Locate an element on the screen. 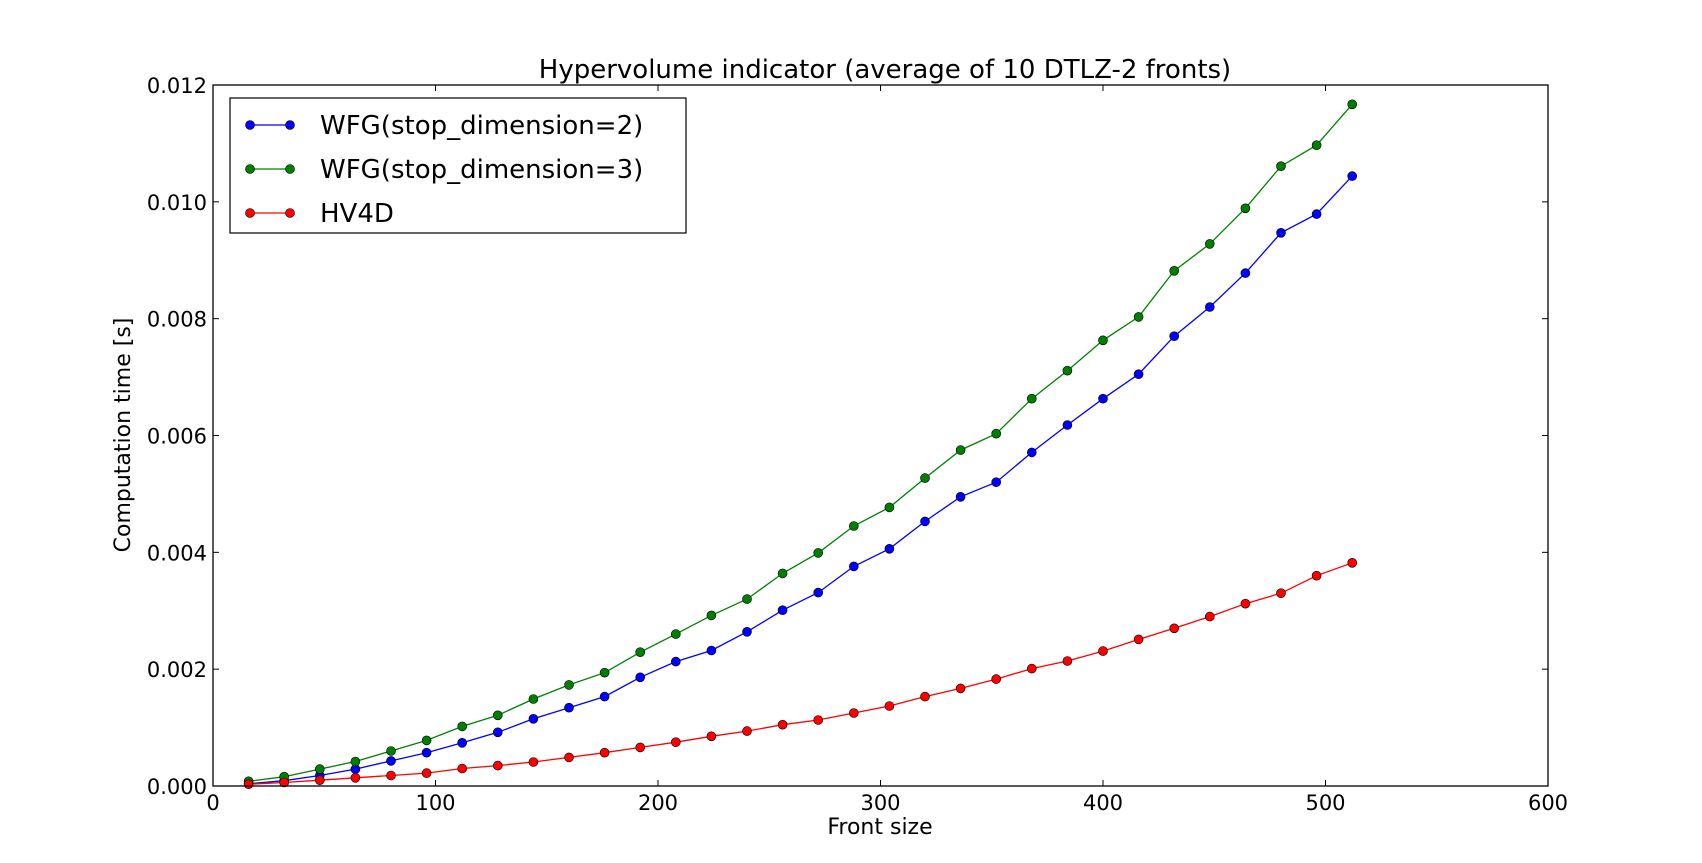  y-axis-label: Computation time [s] is located at coordinates (123, 435).